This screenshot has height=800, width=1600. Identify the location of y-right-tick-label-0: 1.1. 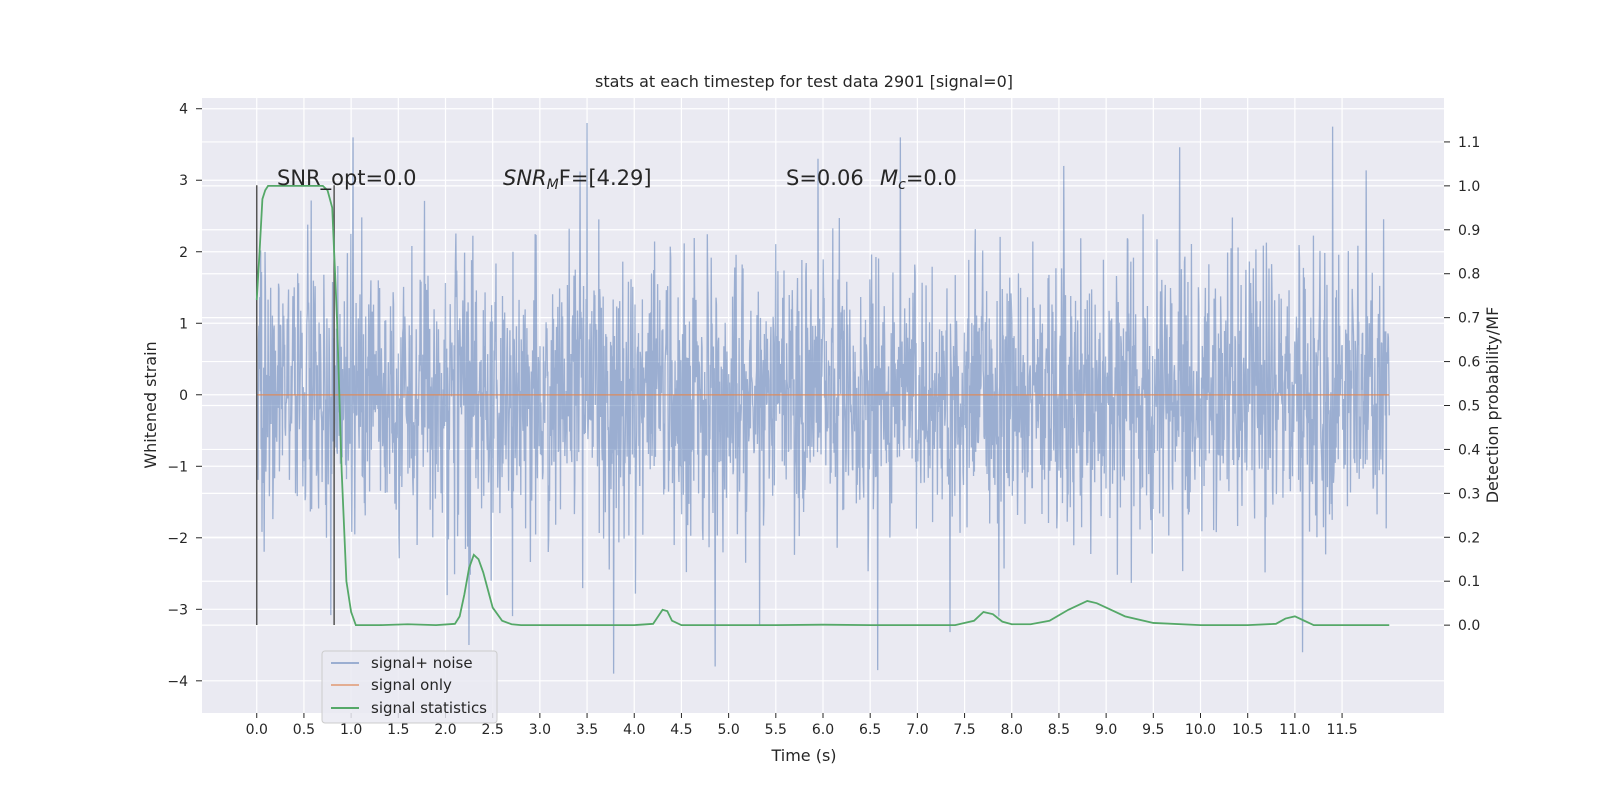
(1469, 143).